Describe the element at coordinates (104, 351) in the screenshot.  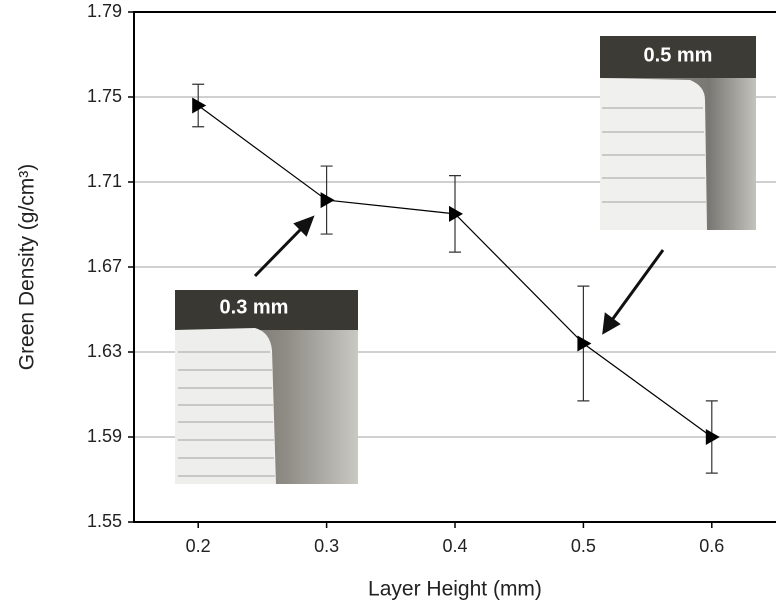
I see `y-tick-label: 1.63` at that location.